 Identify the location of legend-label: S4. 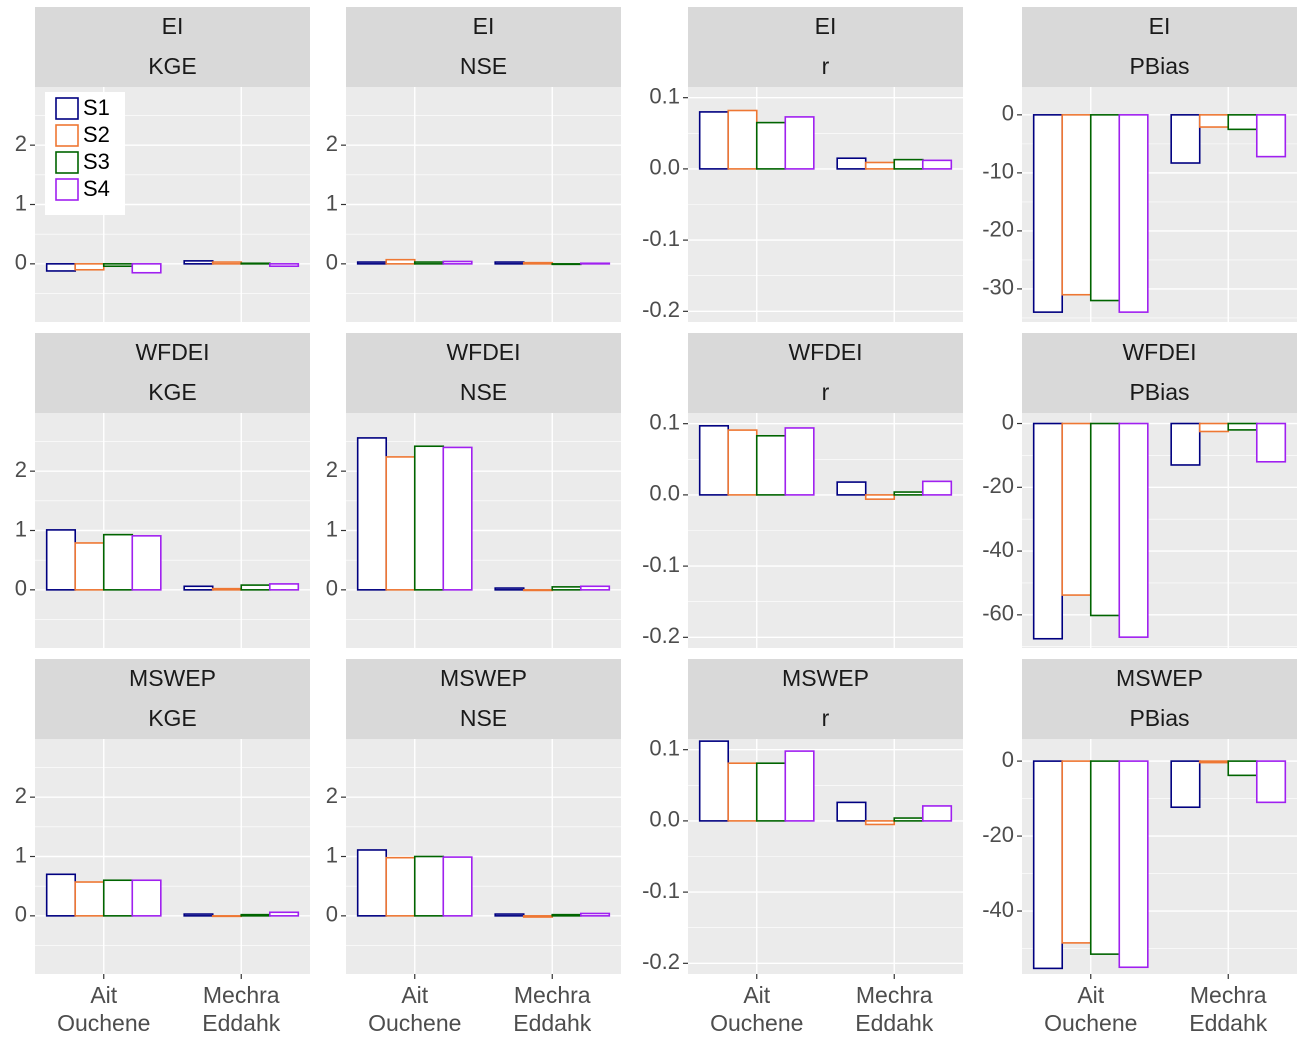
(96, 188).